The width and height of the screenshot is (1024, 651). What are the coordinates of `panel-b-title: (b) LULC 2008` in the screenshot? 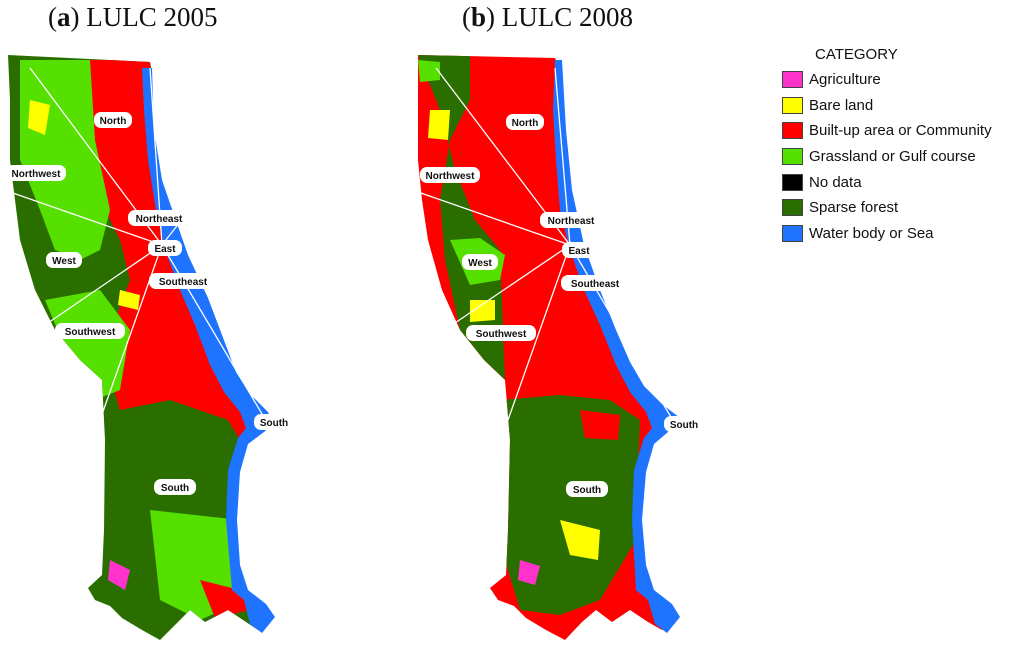 It's located at (548, 17).